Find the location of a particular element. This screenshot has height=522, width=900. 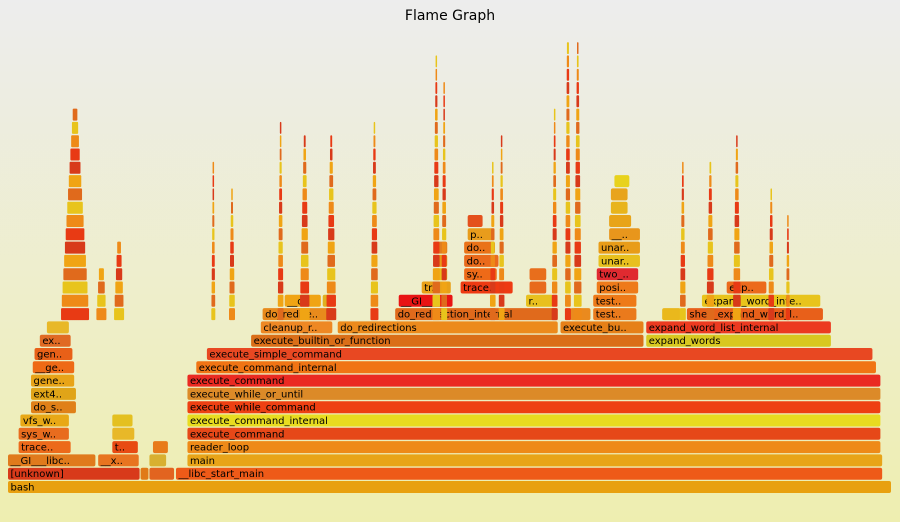

frame-re: r.. is located at coordinates (540, 301).